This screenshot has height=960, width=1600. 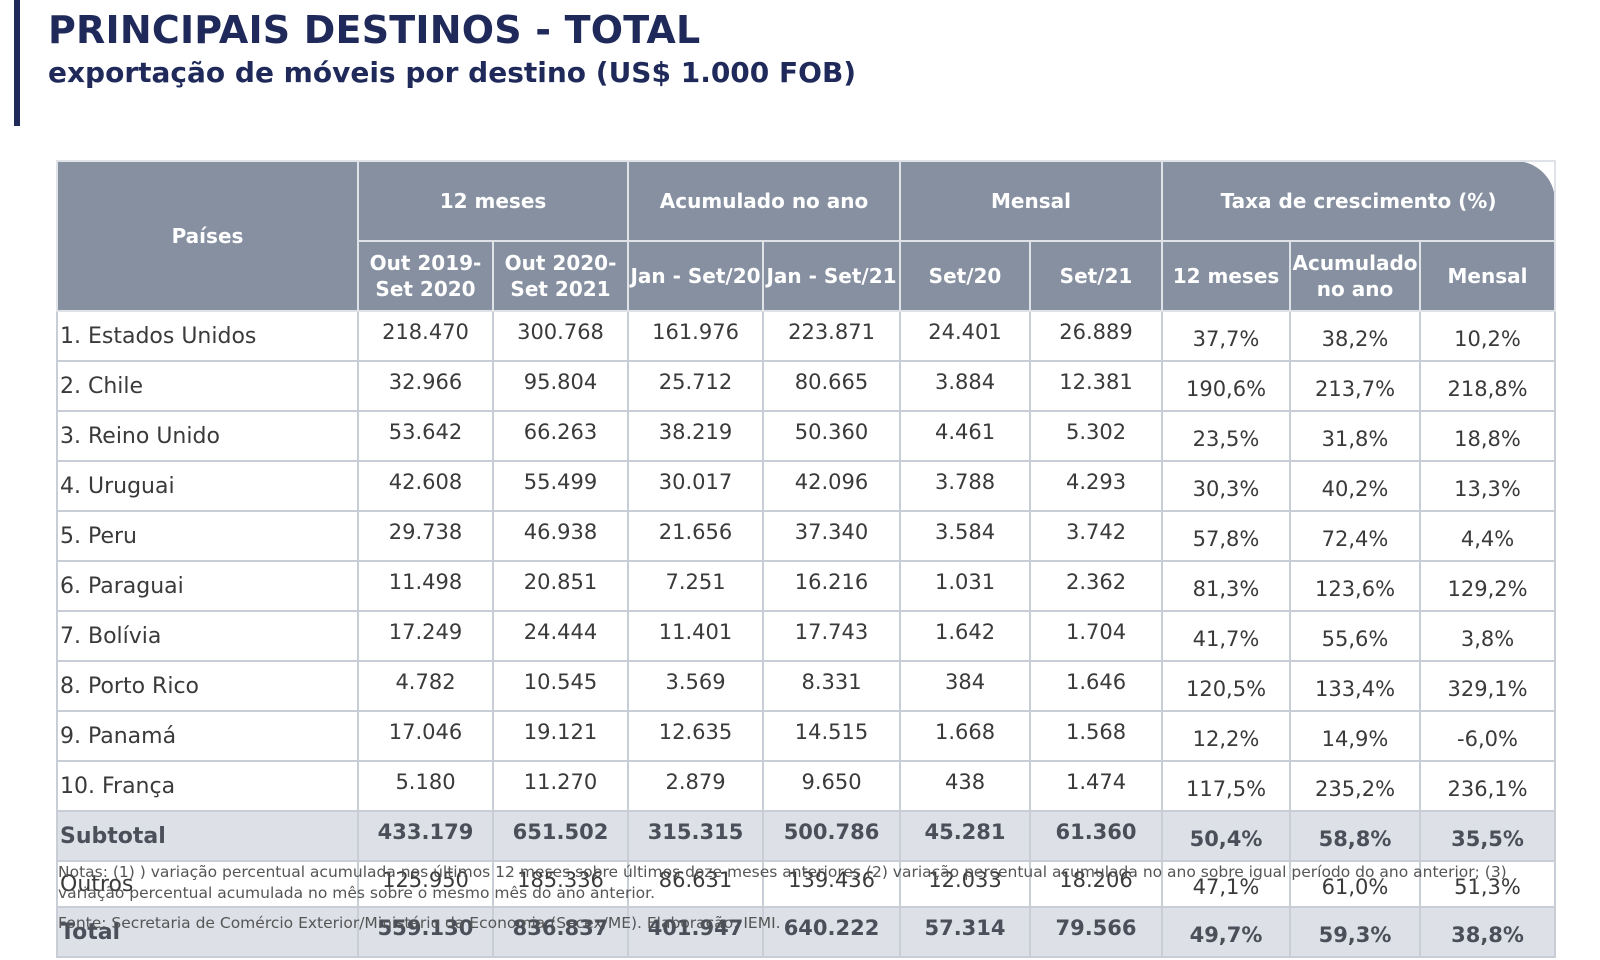 What do you see at coordinates (832, 536) in the screenshot?
I see `value-cell: 37.340` at bounding box center [832, 536].